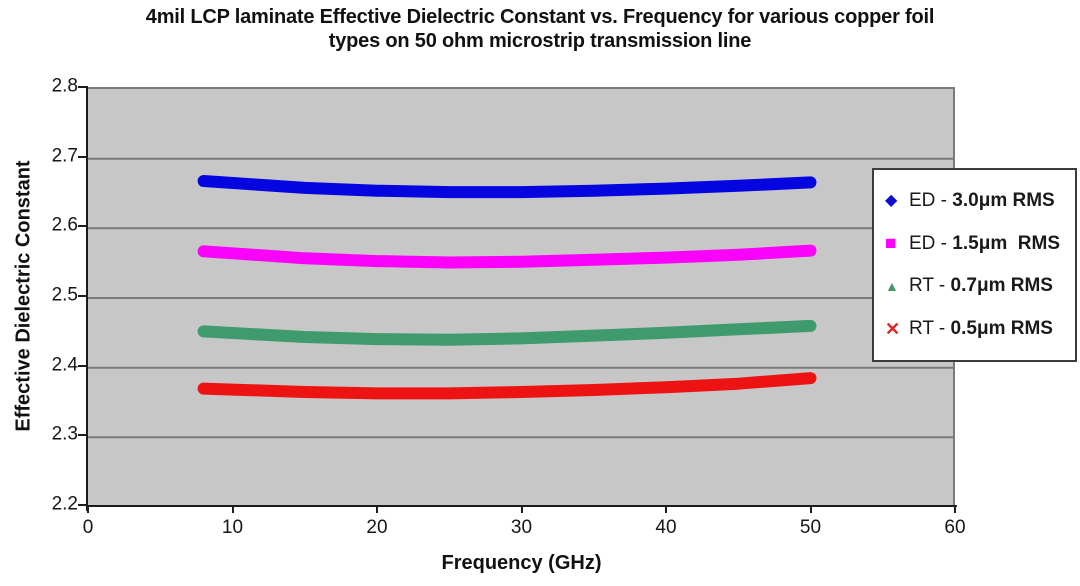 The height and width of the screenshot is (586, 1080). I want to click on x-tick-label: 50, so click(810, 527).